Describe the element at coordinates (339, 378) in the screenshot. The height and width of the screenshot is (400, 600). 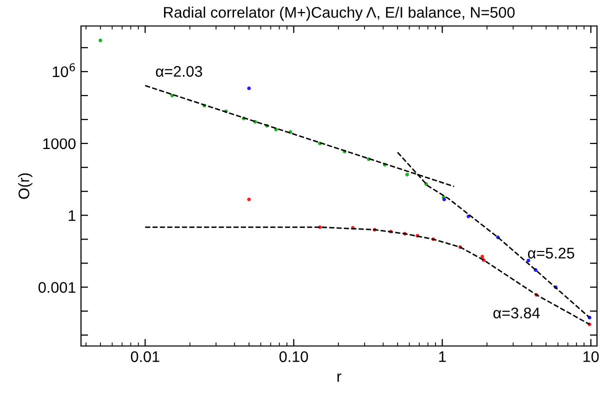
I see `x-axis-title: r` at that location.